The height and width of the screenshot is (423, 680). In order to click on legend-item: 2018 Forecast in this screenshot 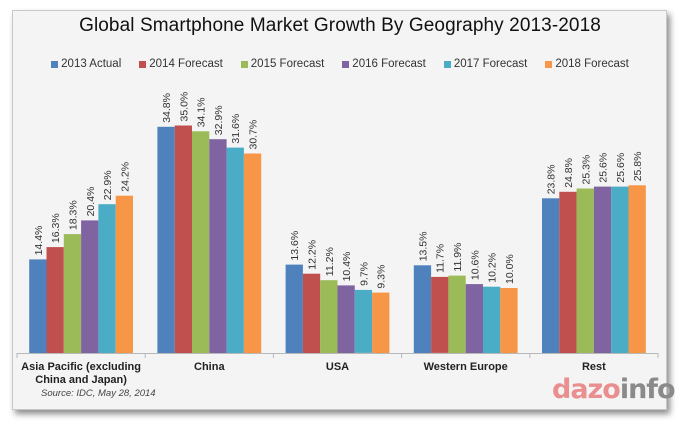, I will do `click(587, 64)`.